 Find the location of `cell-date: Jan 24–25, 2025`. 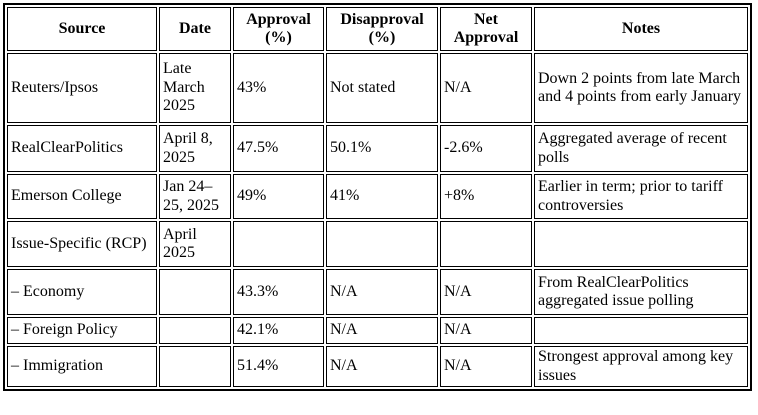

cell-date: Jan 24–25, 2025 is located at coordinates (195, 196).